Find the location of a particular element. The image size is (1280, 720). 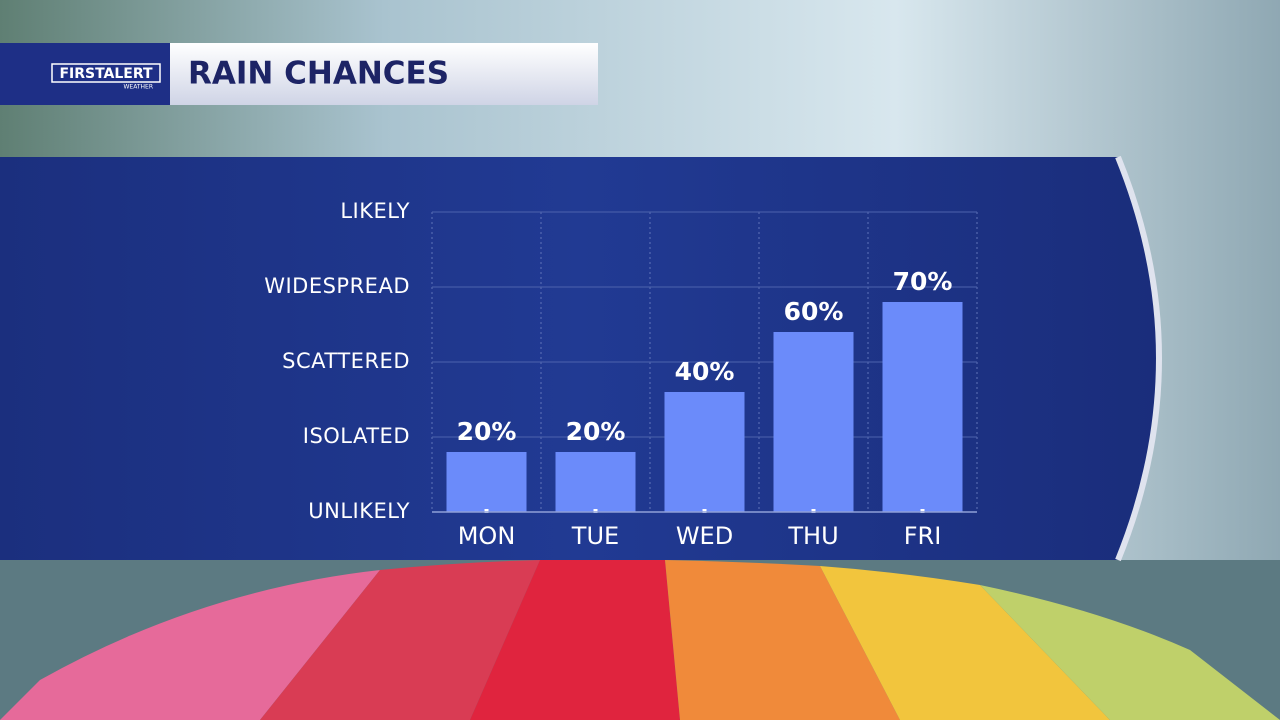

value-label: 70% is located at coordinates (923, 281).